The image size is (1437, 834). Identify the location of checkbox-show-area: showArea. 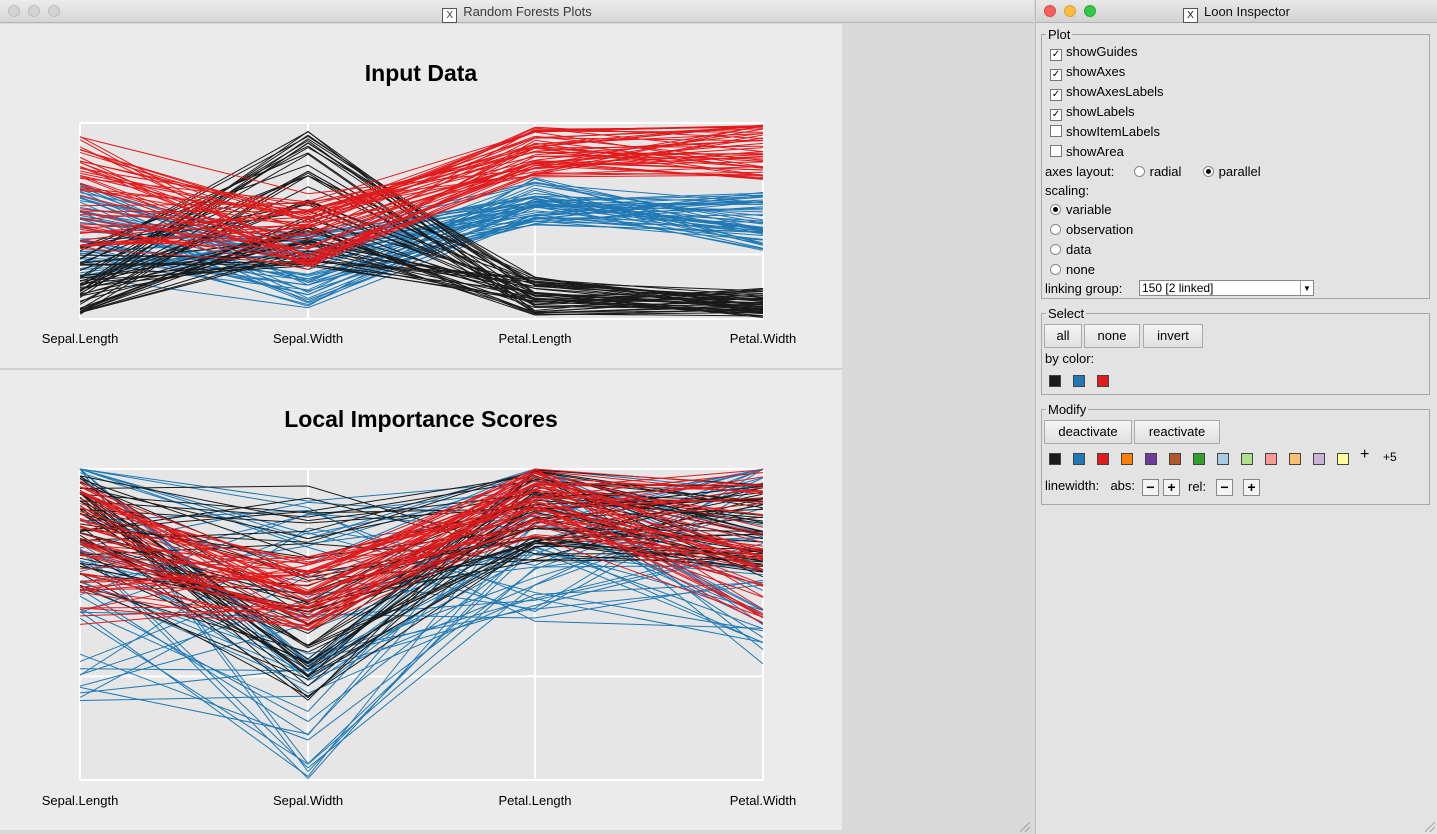
(1087, 152).